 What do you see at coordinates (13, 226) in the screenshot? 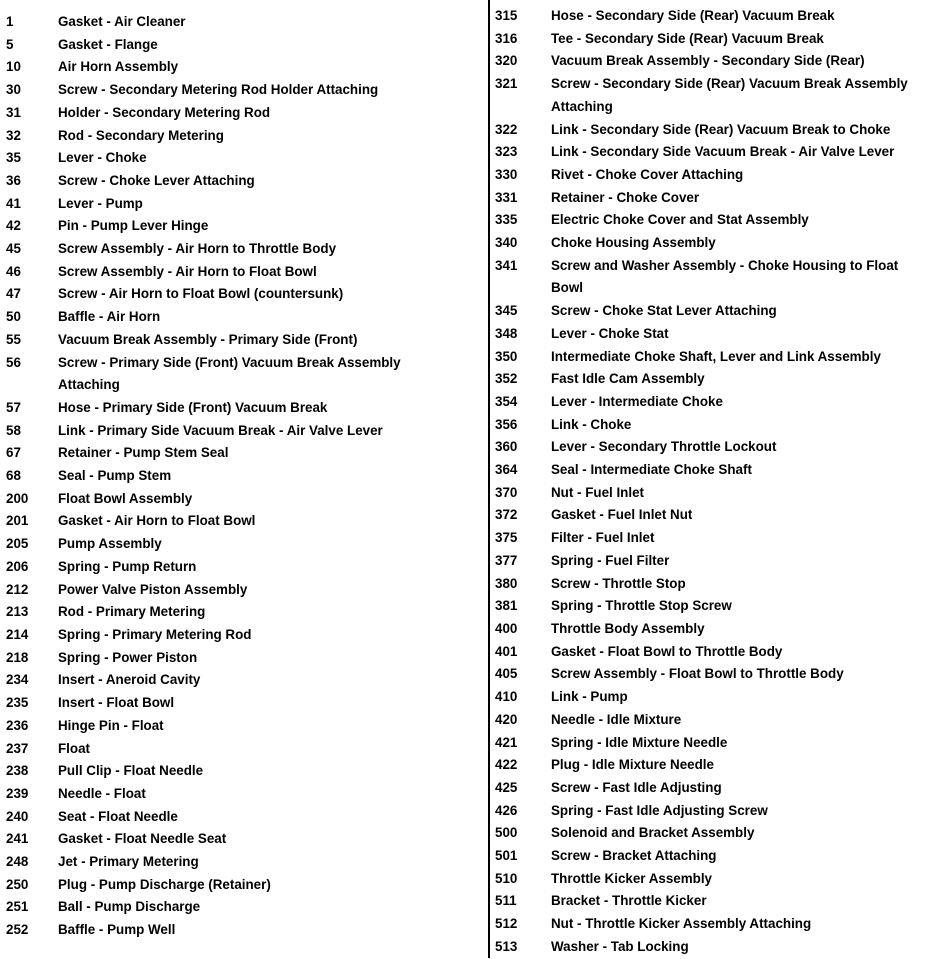
I see `part-number: 42` at bounding box center [13, 226].